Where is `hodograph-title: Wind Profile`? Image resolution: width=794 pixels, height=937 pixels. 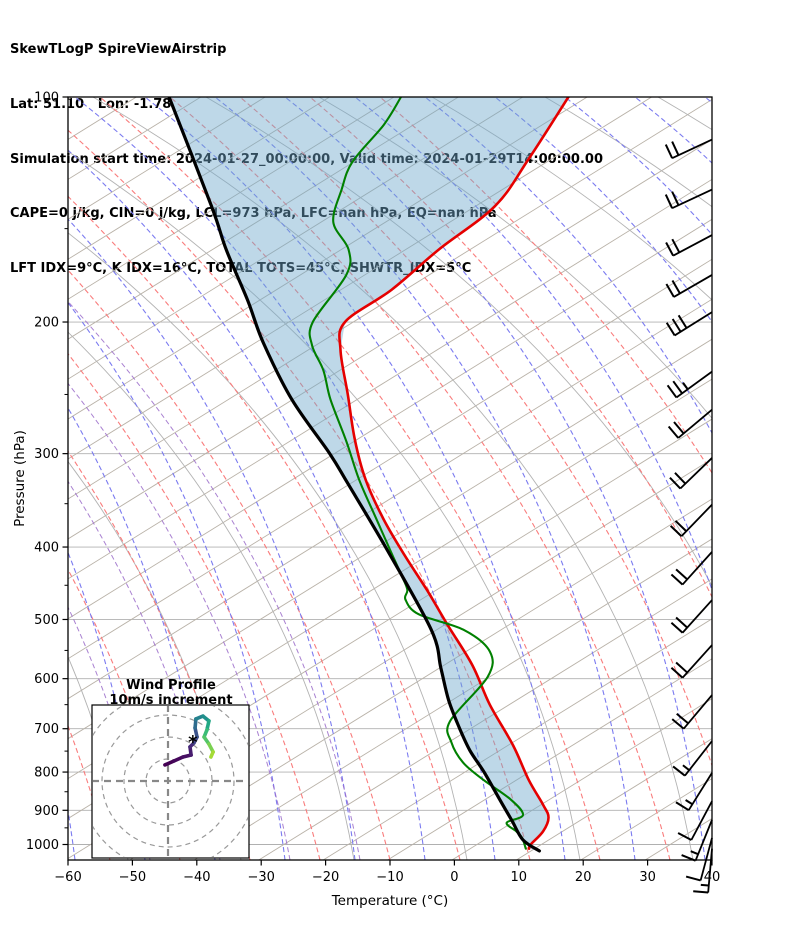
hodograph-title: Wind Profile is located at coordinates (171, 685).